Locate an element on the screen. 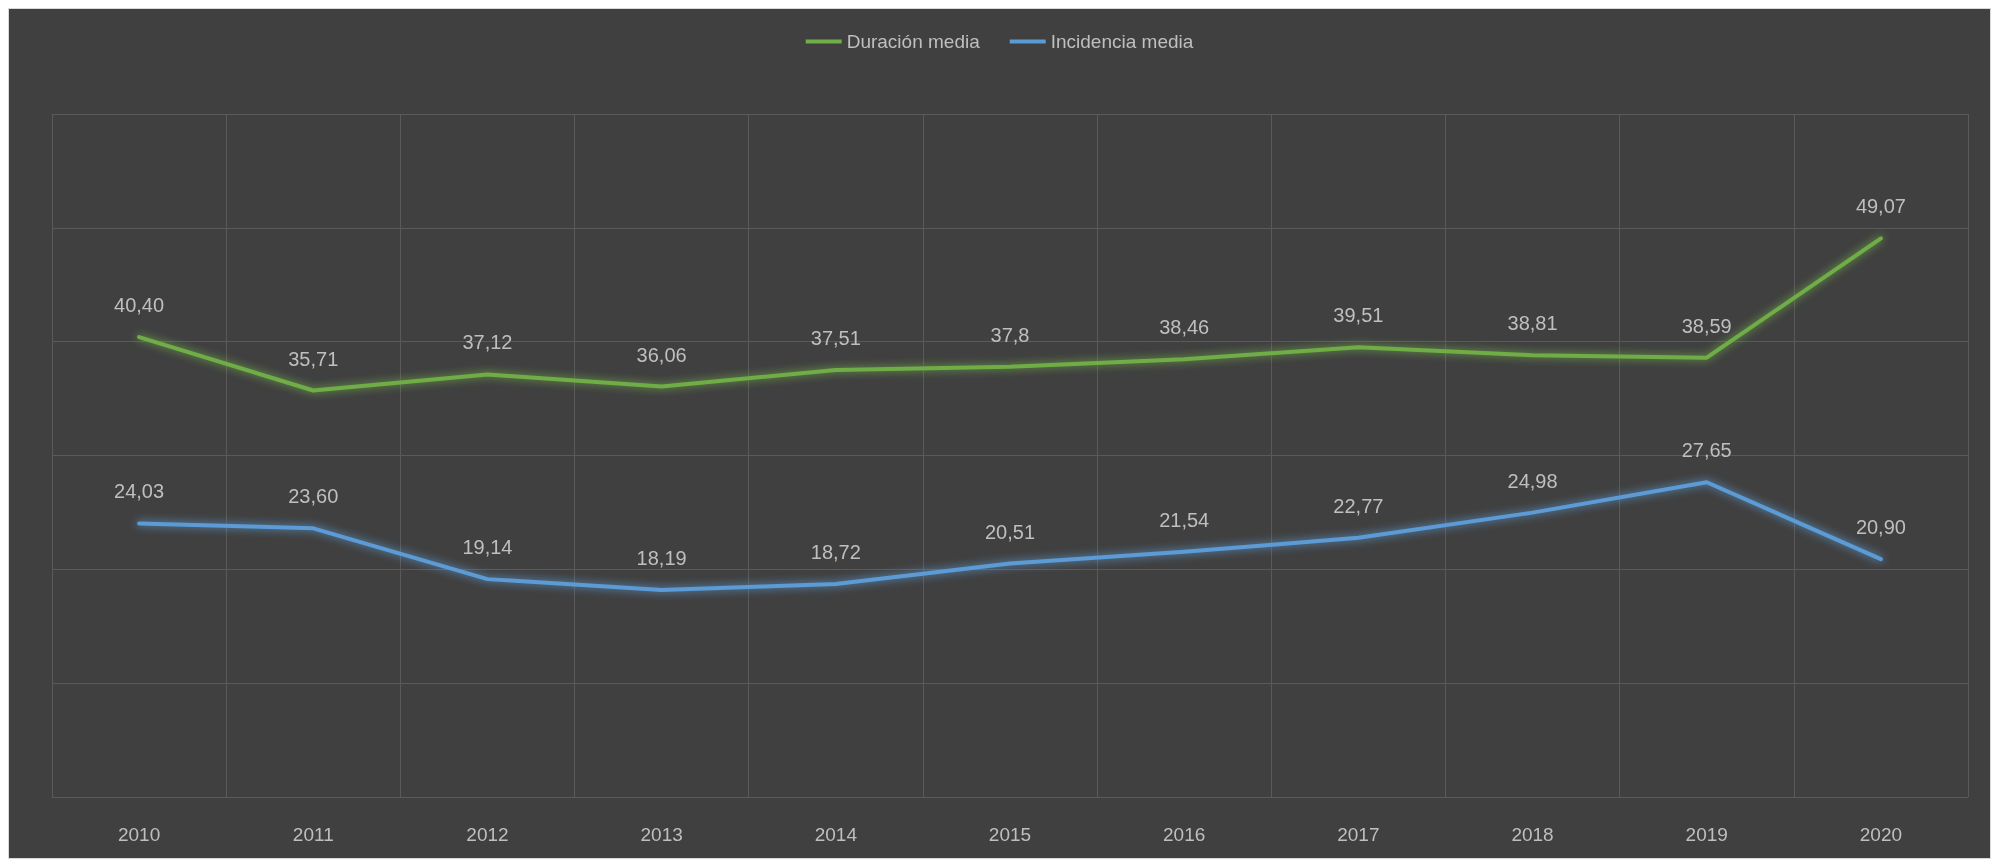 The width and height of the screenshot is (1999, 867). x-tick-label: 2010 is located at coordinates (139, 834).